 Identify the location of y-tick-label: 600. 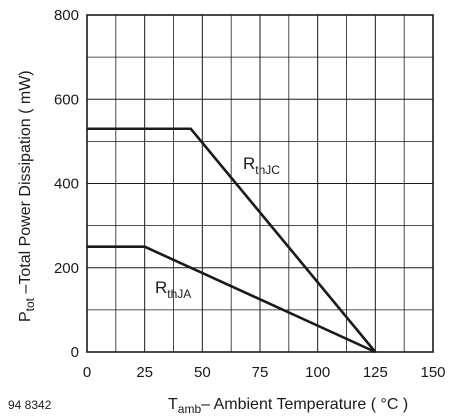
(66, 99).